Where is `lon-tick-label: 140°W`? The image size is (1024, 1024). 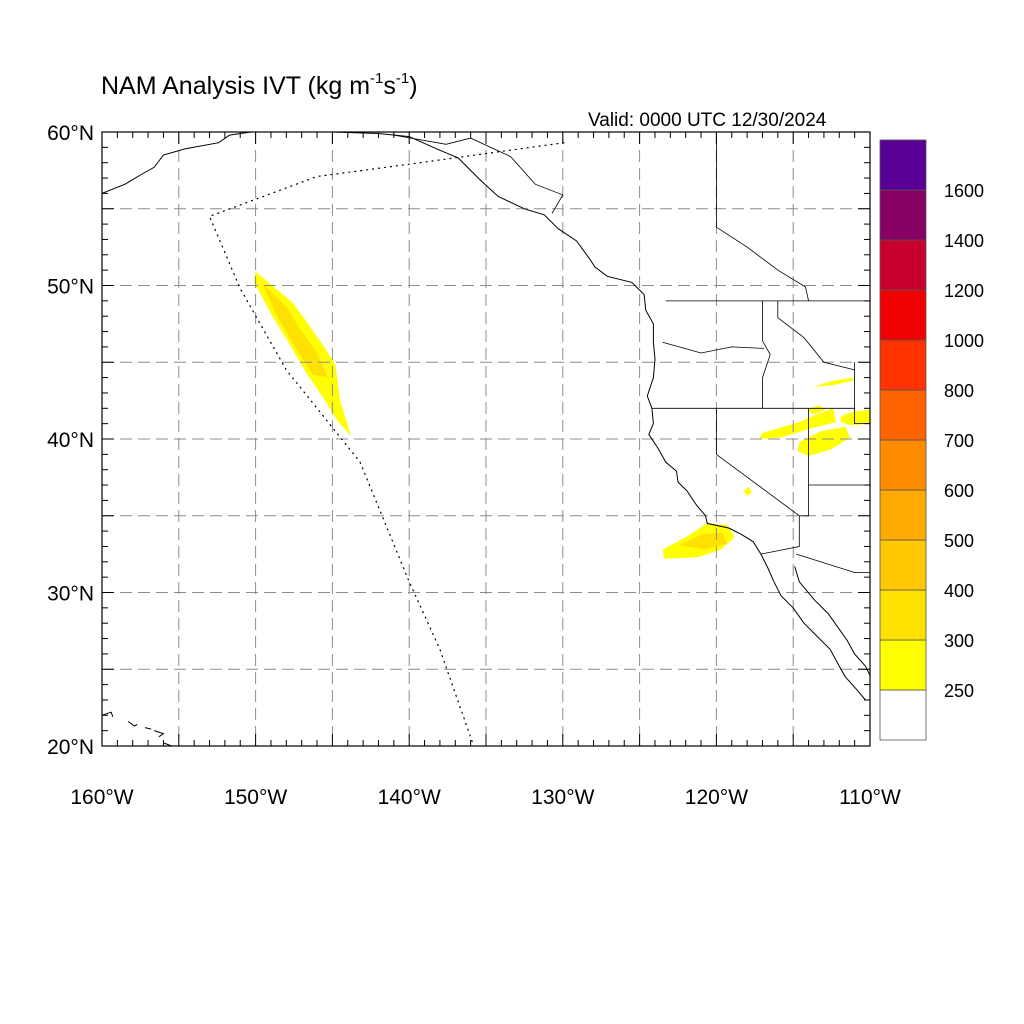 lon-tick-label: 140°W is located at coordinates (409, 797).